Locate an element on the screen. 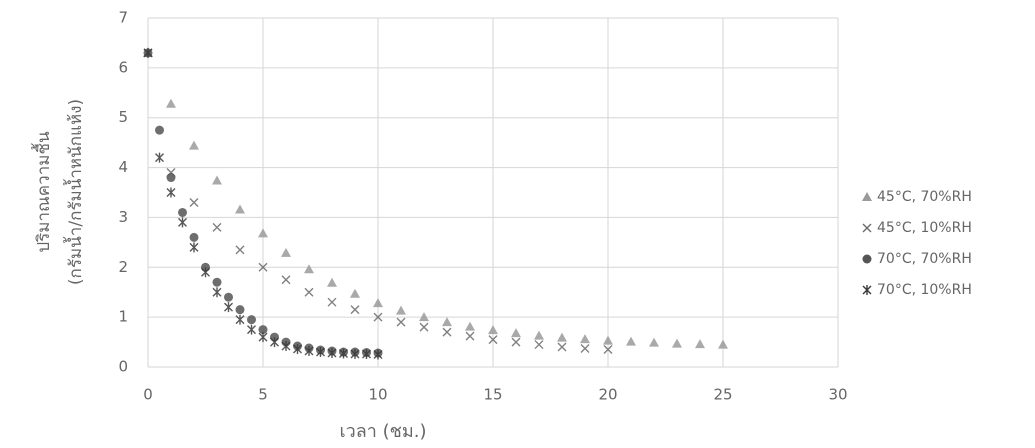 The height and width of the screenshot is (448, 1035). y-tick-label: 0 is located at coordinates (123, 367).